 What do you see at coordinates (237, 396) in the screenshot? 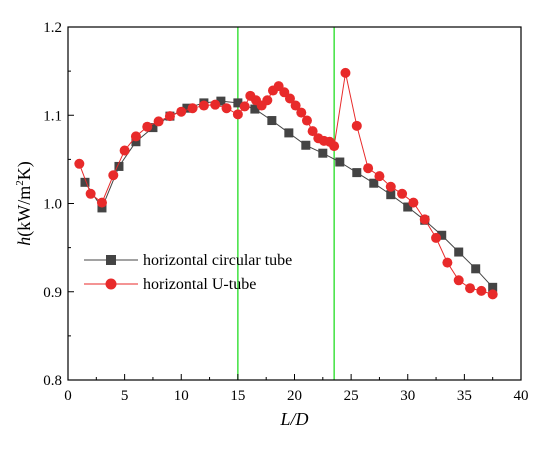
I see `x-tick-label: 15` at bounding box center [237, 396].